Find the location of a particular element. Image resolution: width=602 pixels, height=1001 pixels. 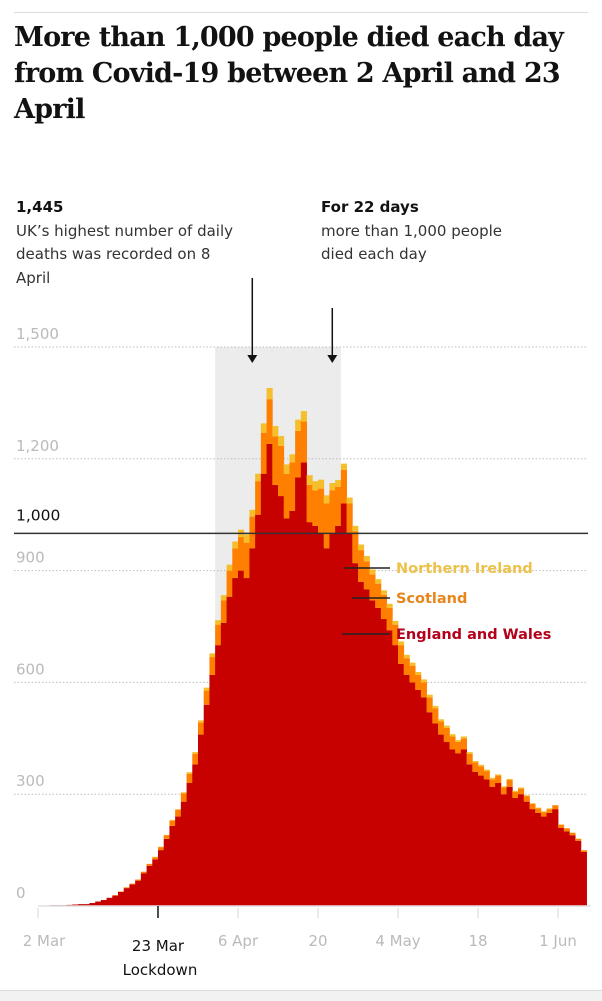

legend-northern-ireland: Northern Ireland is located at coordinates (464, 569).